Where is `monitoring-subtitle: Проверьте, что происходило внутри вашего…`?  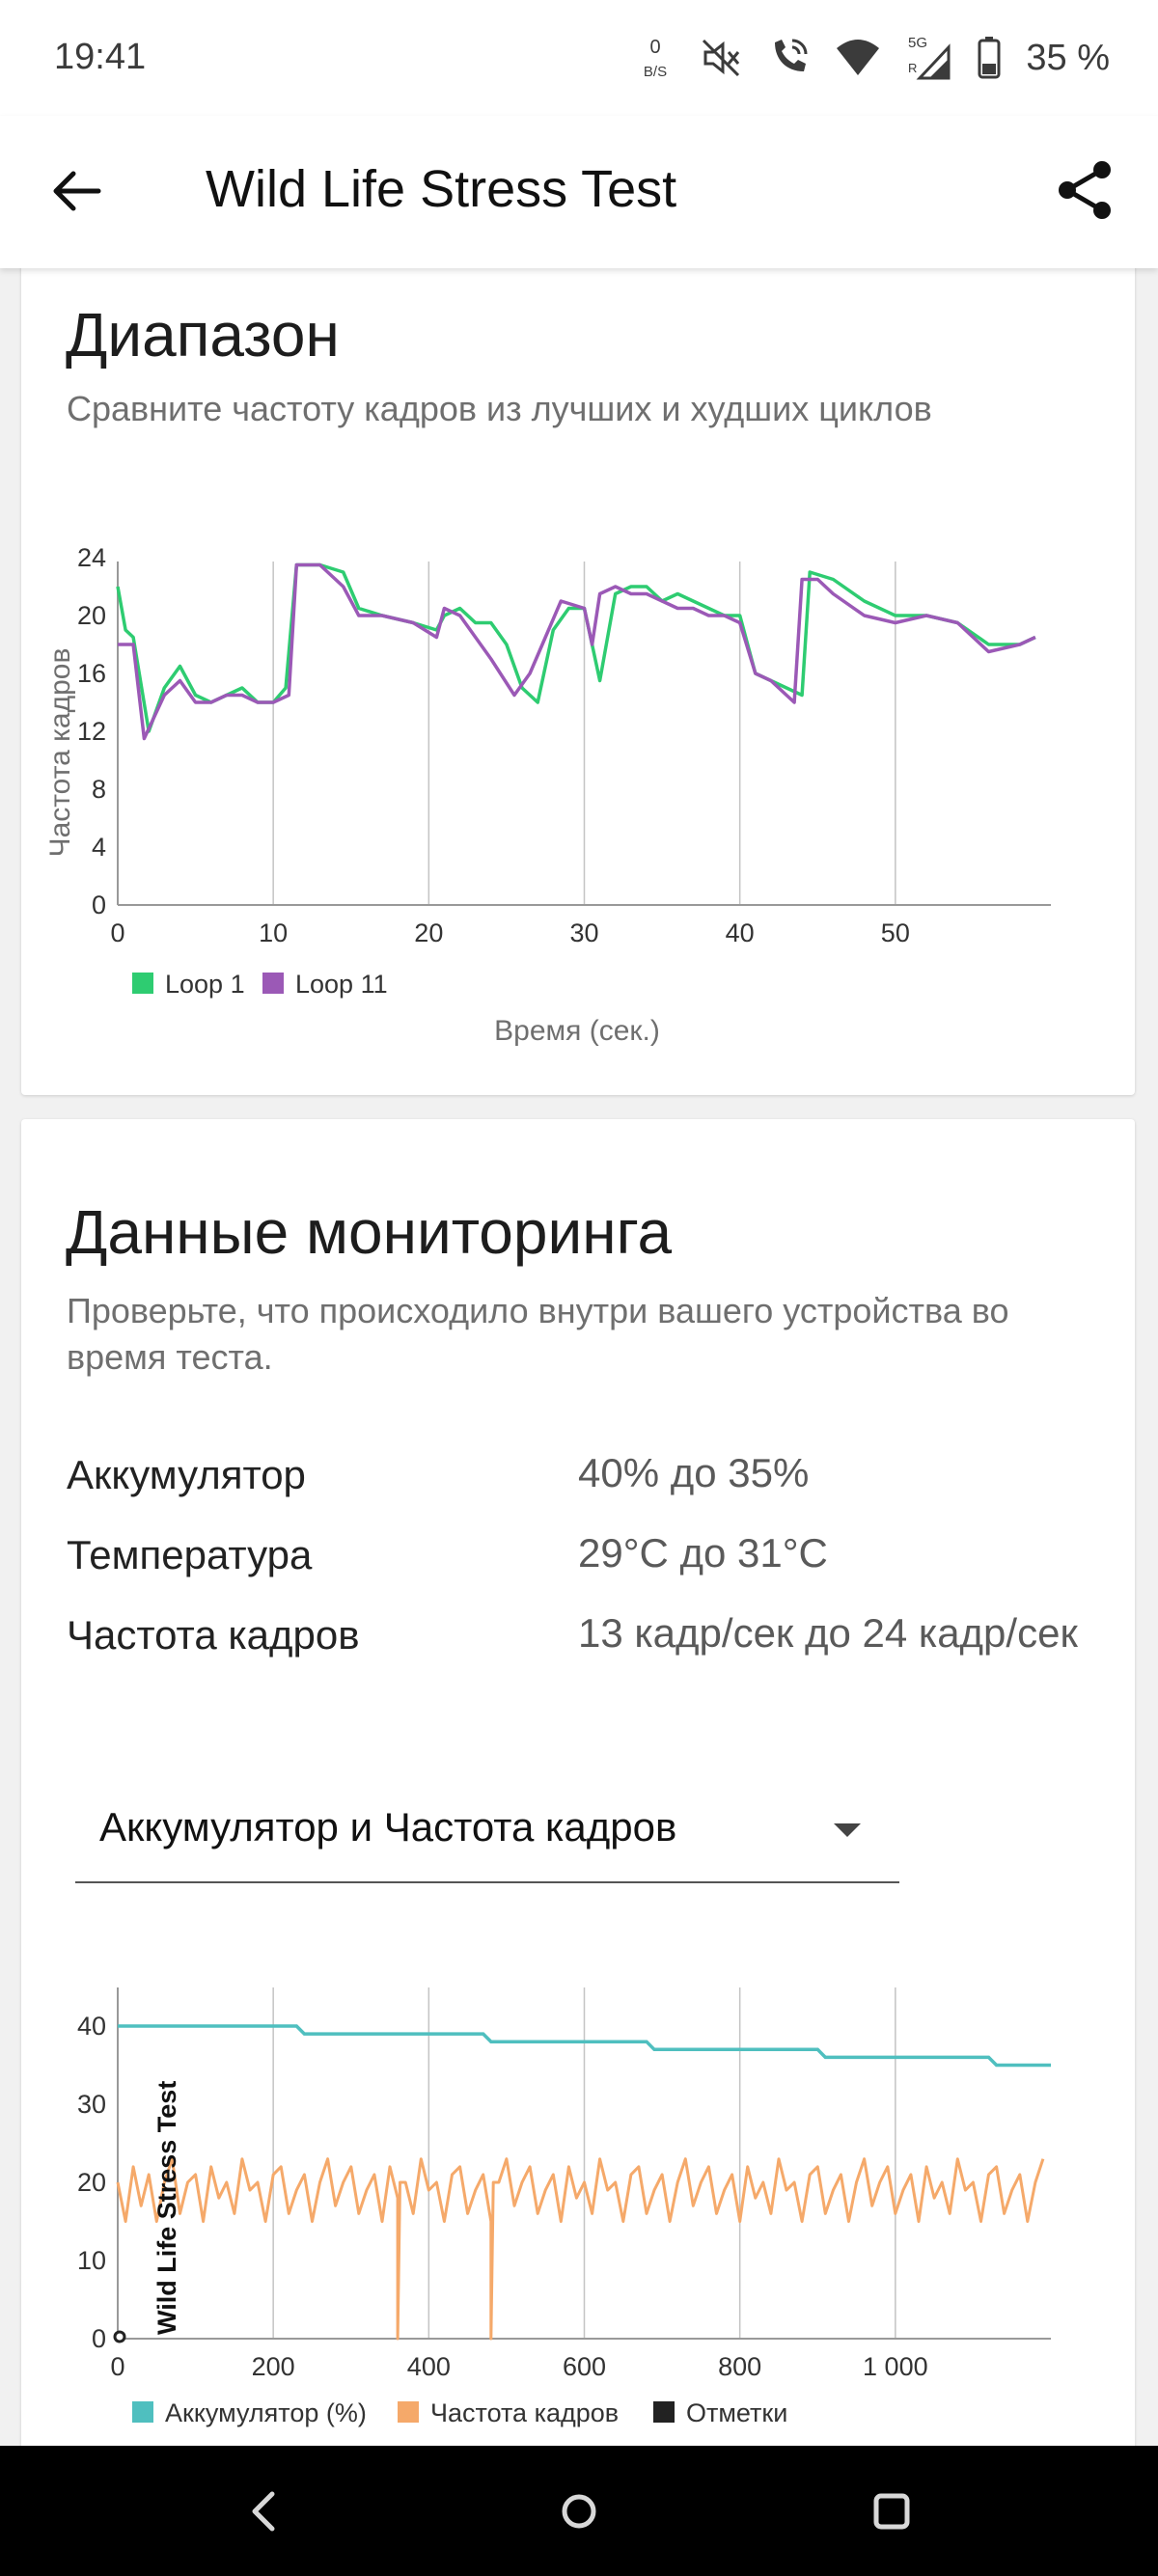 monitoring-subtitle: Проверьте, что происходило внутри вашего… is located at coordinates (538, 1334).